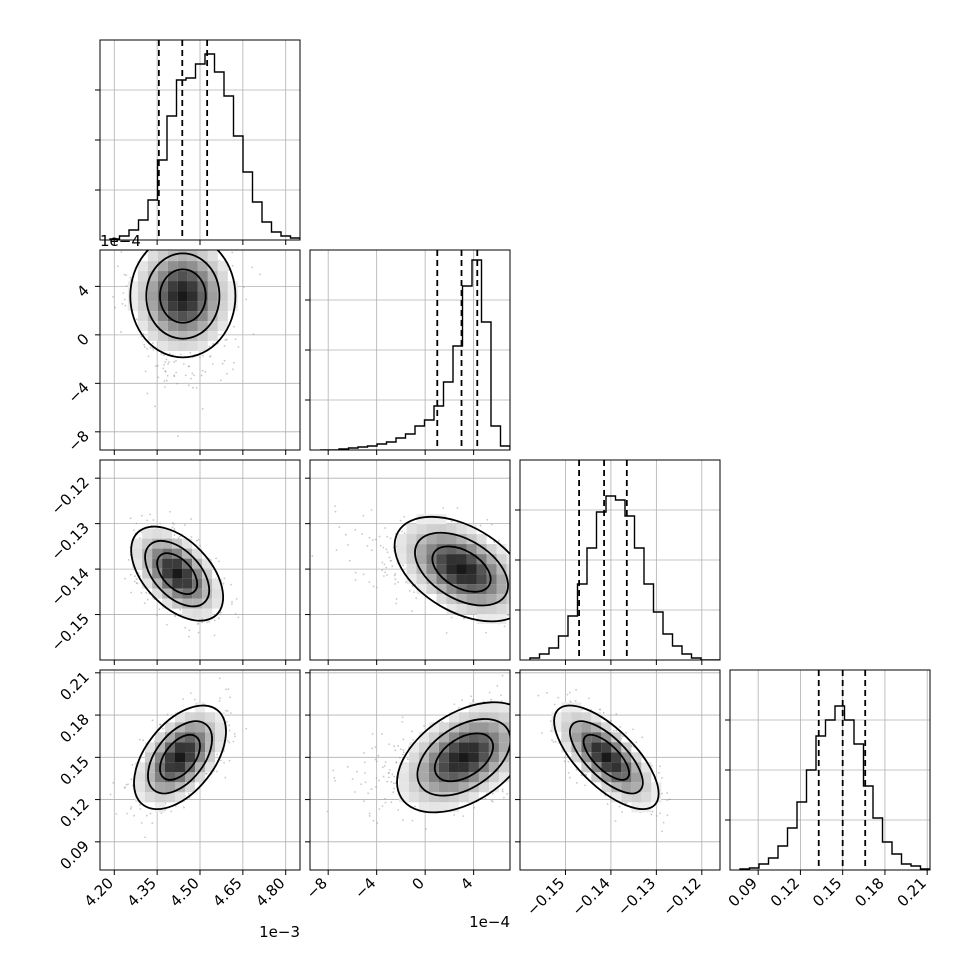 The image size is (970, 970). What do you see at coordinates (184, 892) in the screenshot?
I see `x-tick-label: 4.50` at bounding box center [184, 892].